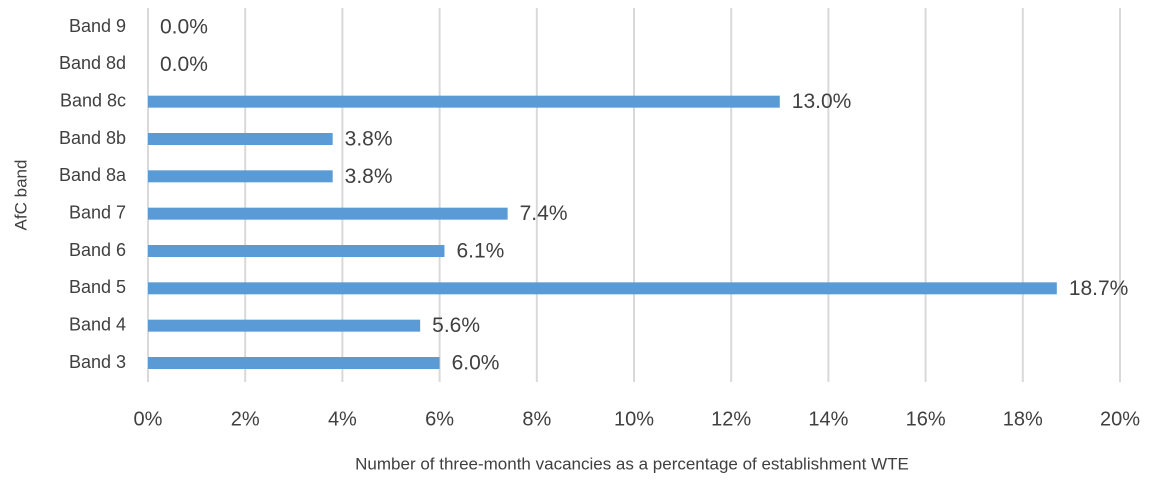  Describe the element at coordinates (456, 325) in the screenshot. I see `data-label: 5.6%` at that location.